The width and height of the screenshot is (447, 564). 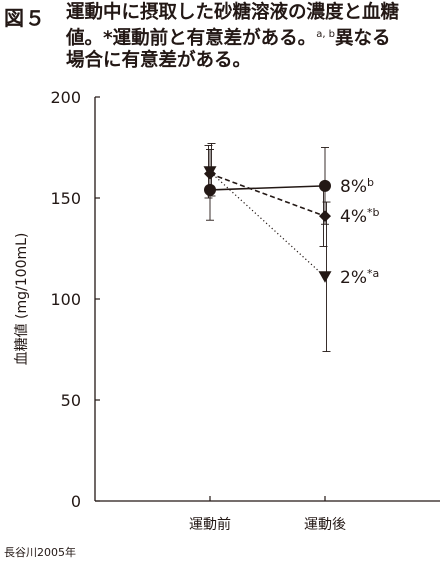 What do you see at coordinates (76, 501) in the screenshot?
I see `y-tick-label-0: 0` at bounding box center [76, 501].